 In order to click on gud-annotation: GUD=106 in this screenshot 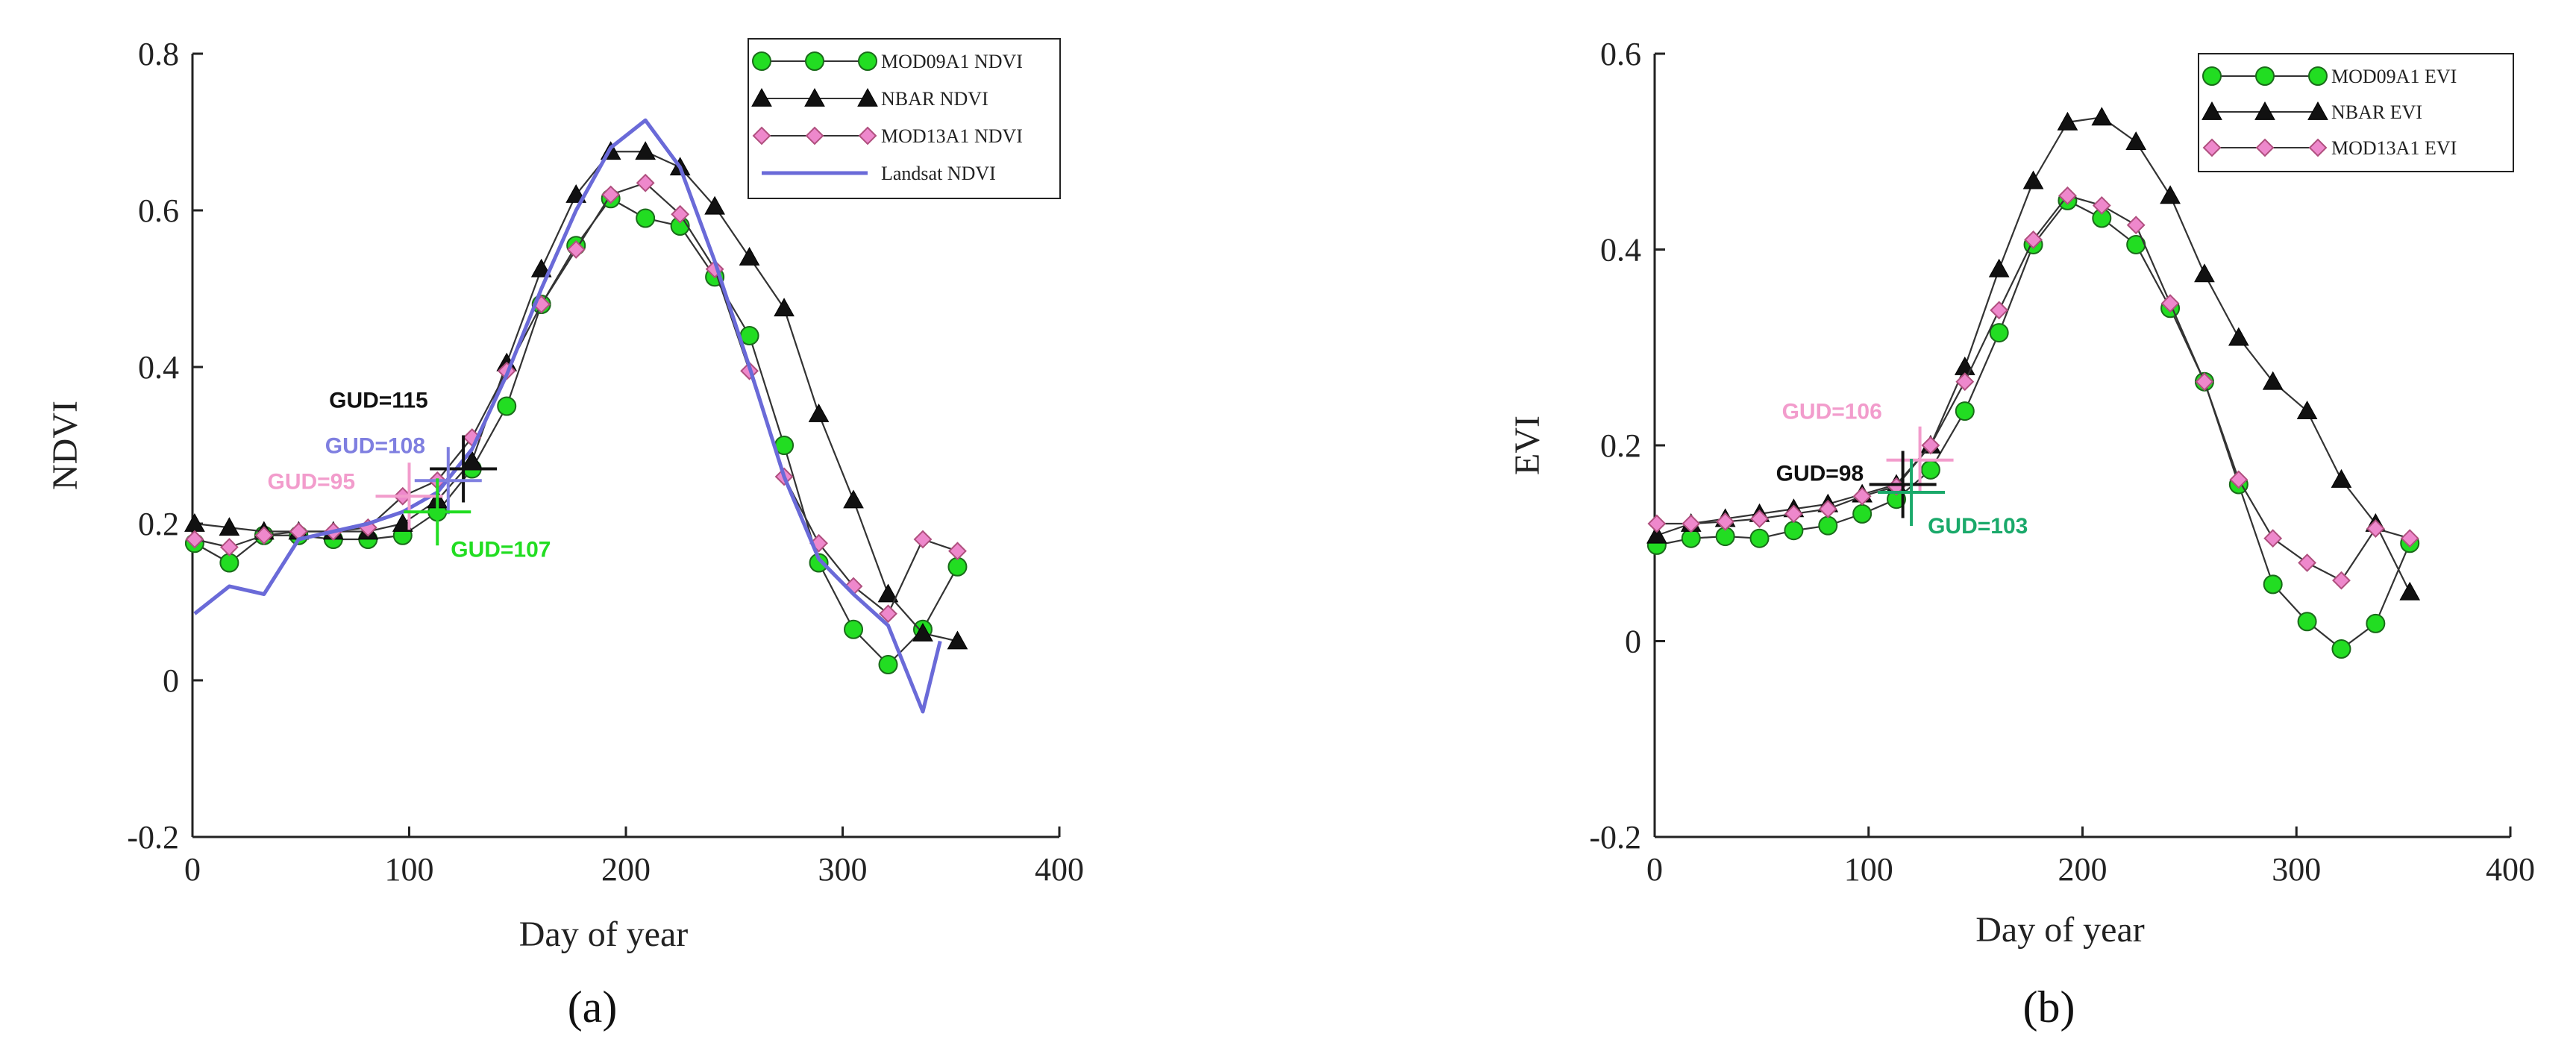, I will do `click(1868, 447)`.